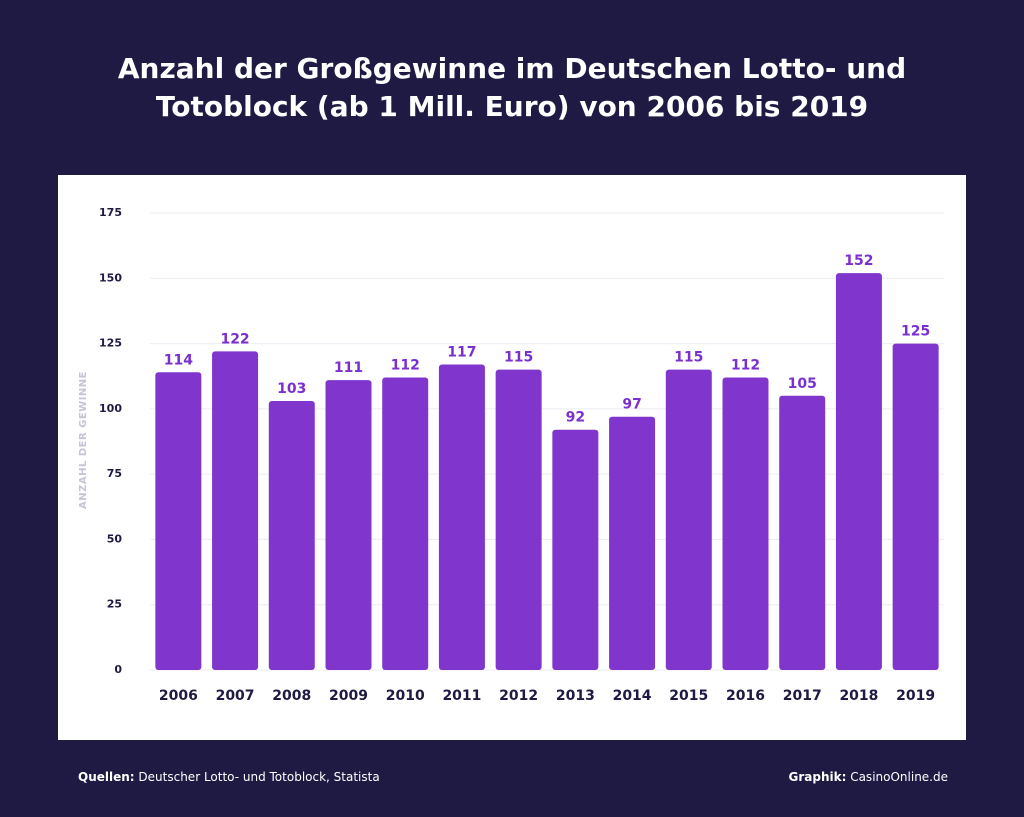 The image size is (1024, 817). I want to click on value-label: 114, so click(178, 360).